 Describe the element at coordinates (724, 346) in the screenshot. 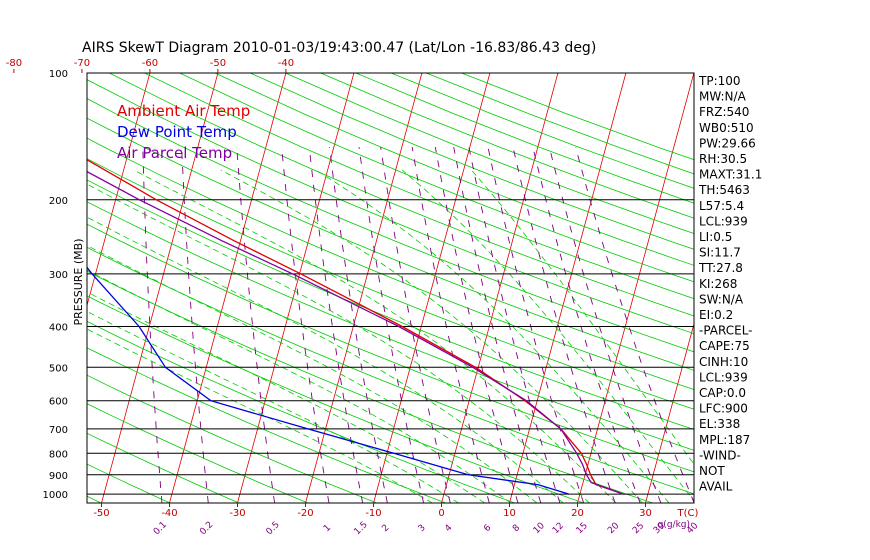

I see `stability-index-item: CAPE:75` at that location.